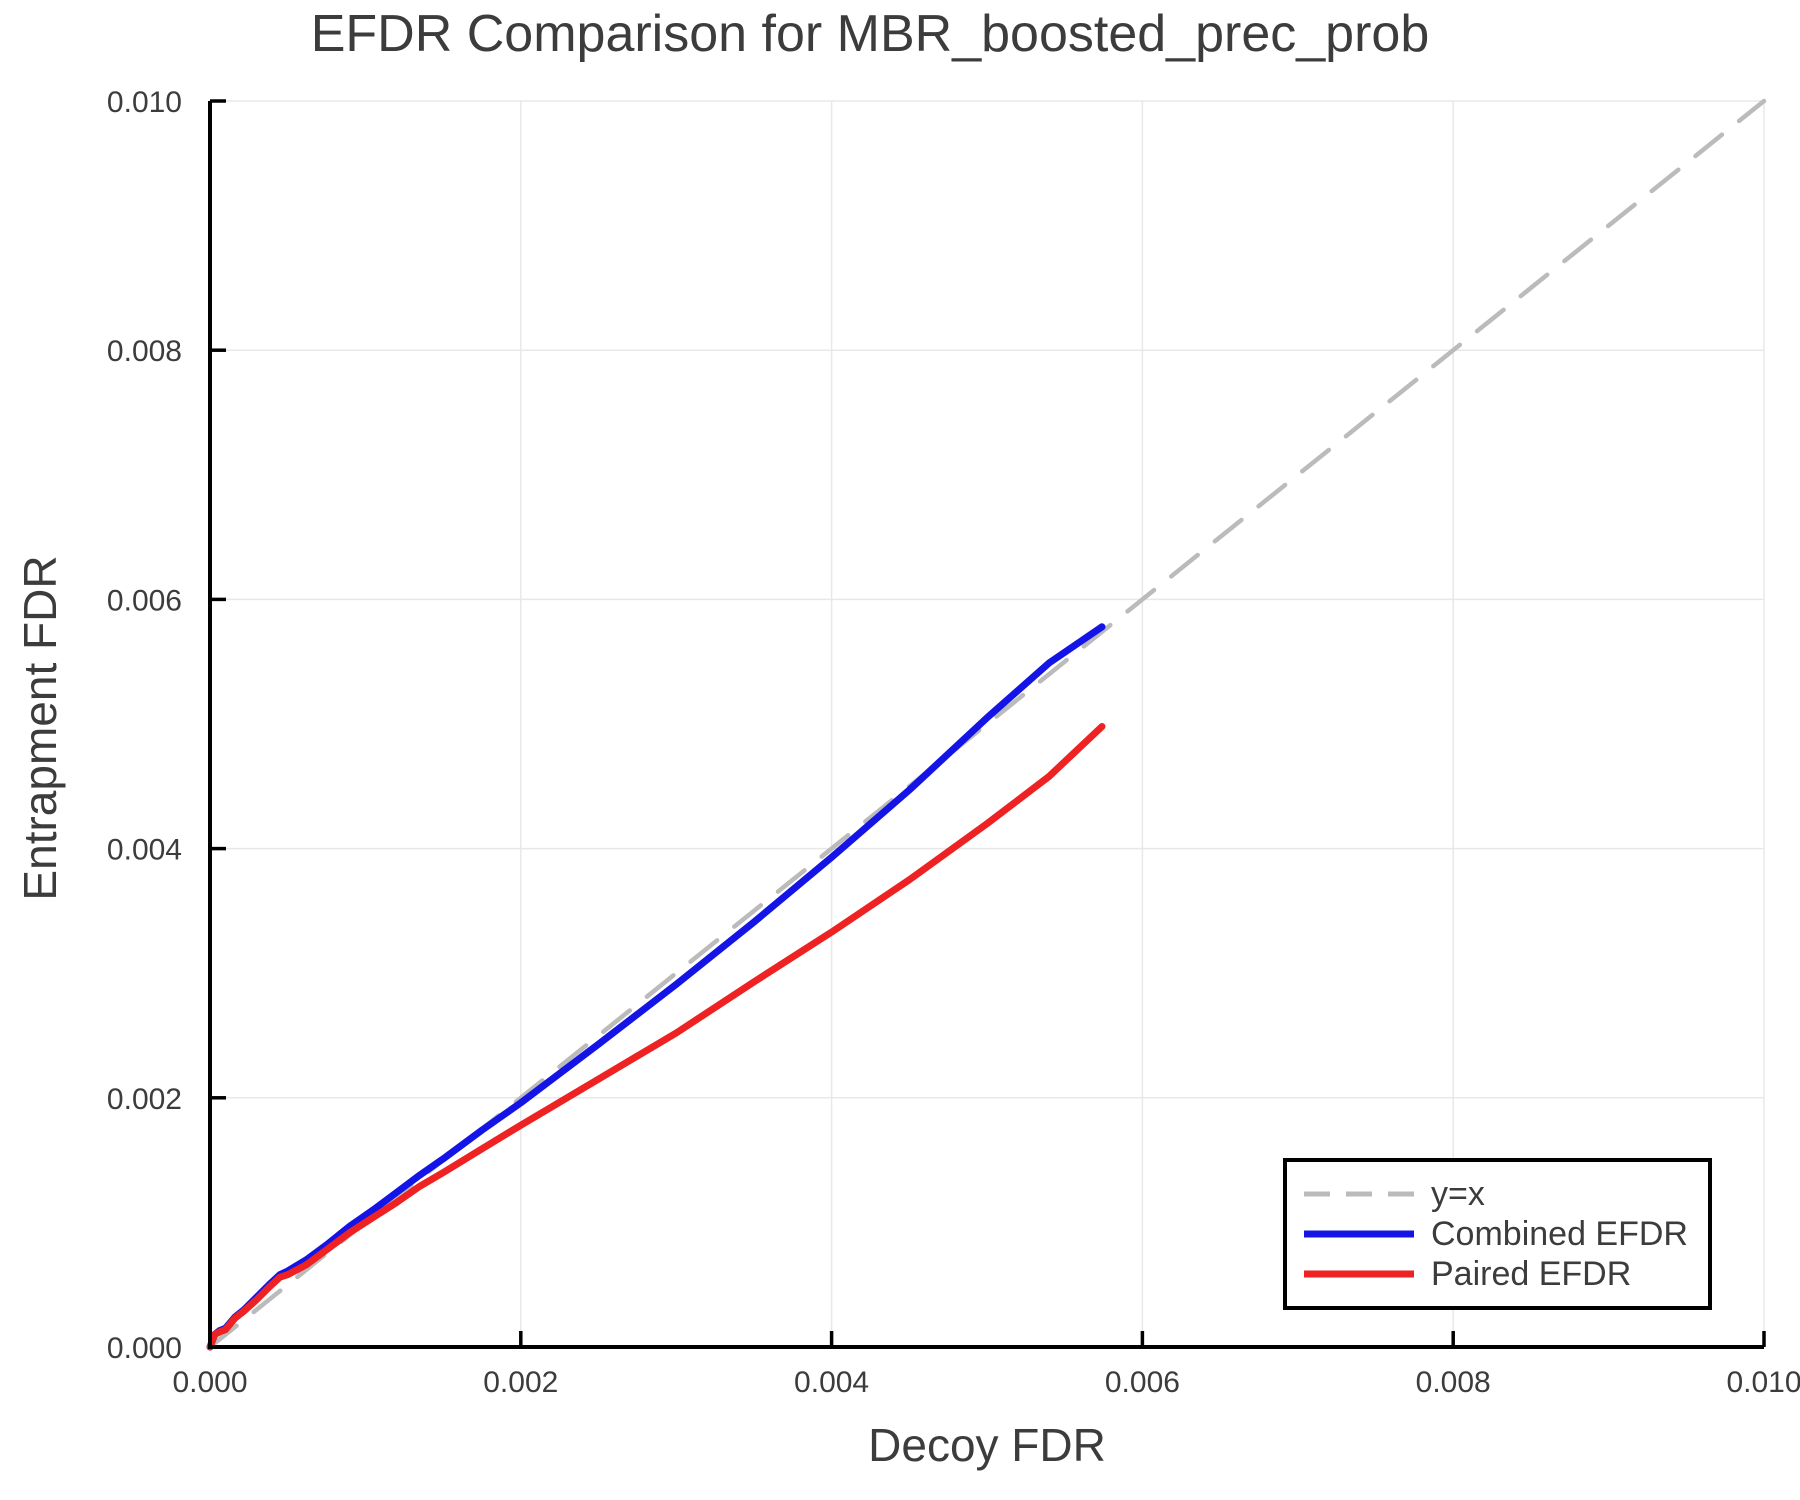  I want to click on x-tick-label: 0.000, so click(209, 1382).